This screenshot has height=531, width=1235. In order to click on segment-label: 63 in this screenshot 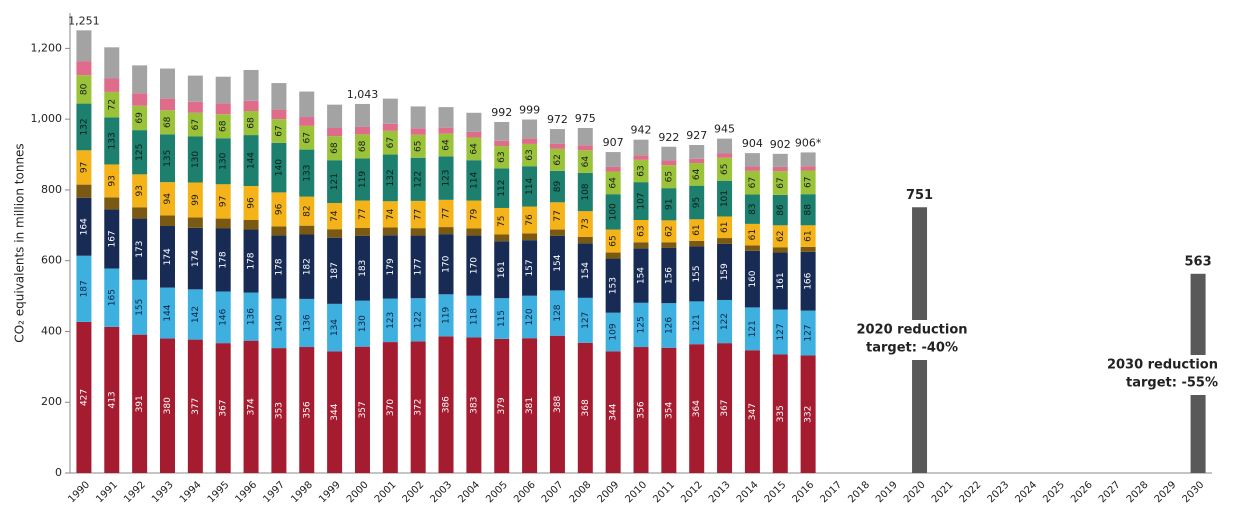, I will do `click(642, 170)`.